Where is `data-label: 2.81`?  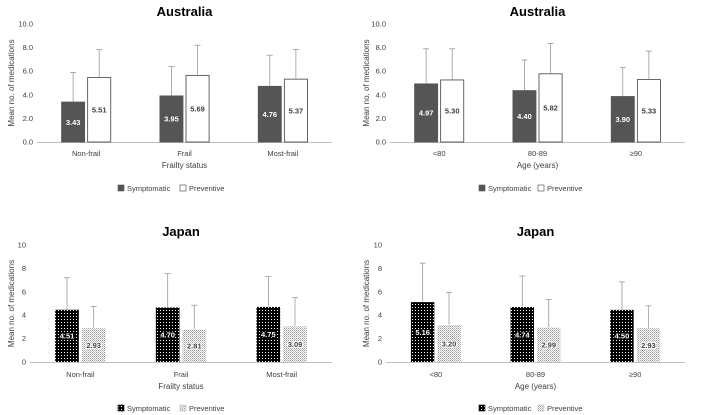 data-label: 2.81 is located at coordinates (194, 346).